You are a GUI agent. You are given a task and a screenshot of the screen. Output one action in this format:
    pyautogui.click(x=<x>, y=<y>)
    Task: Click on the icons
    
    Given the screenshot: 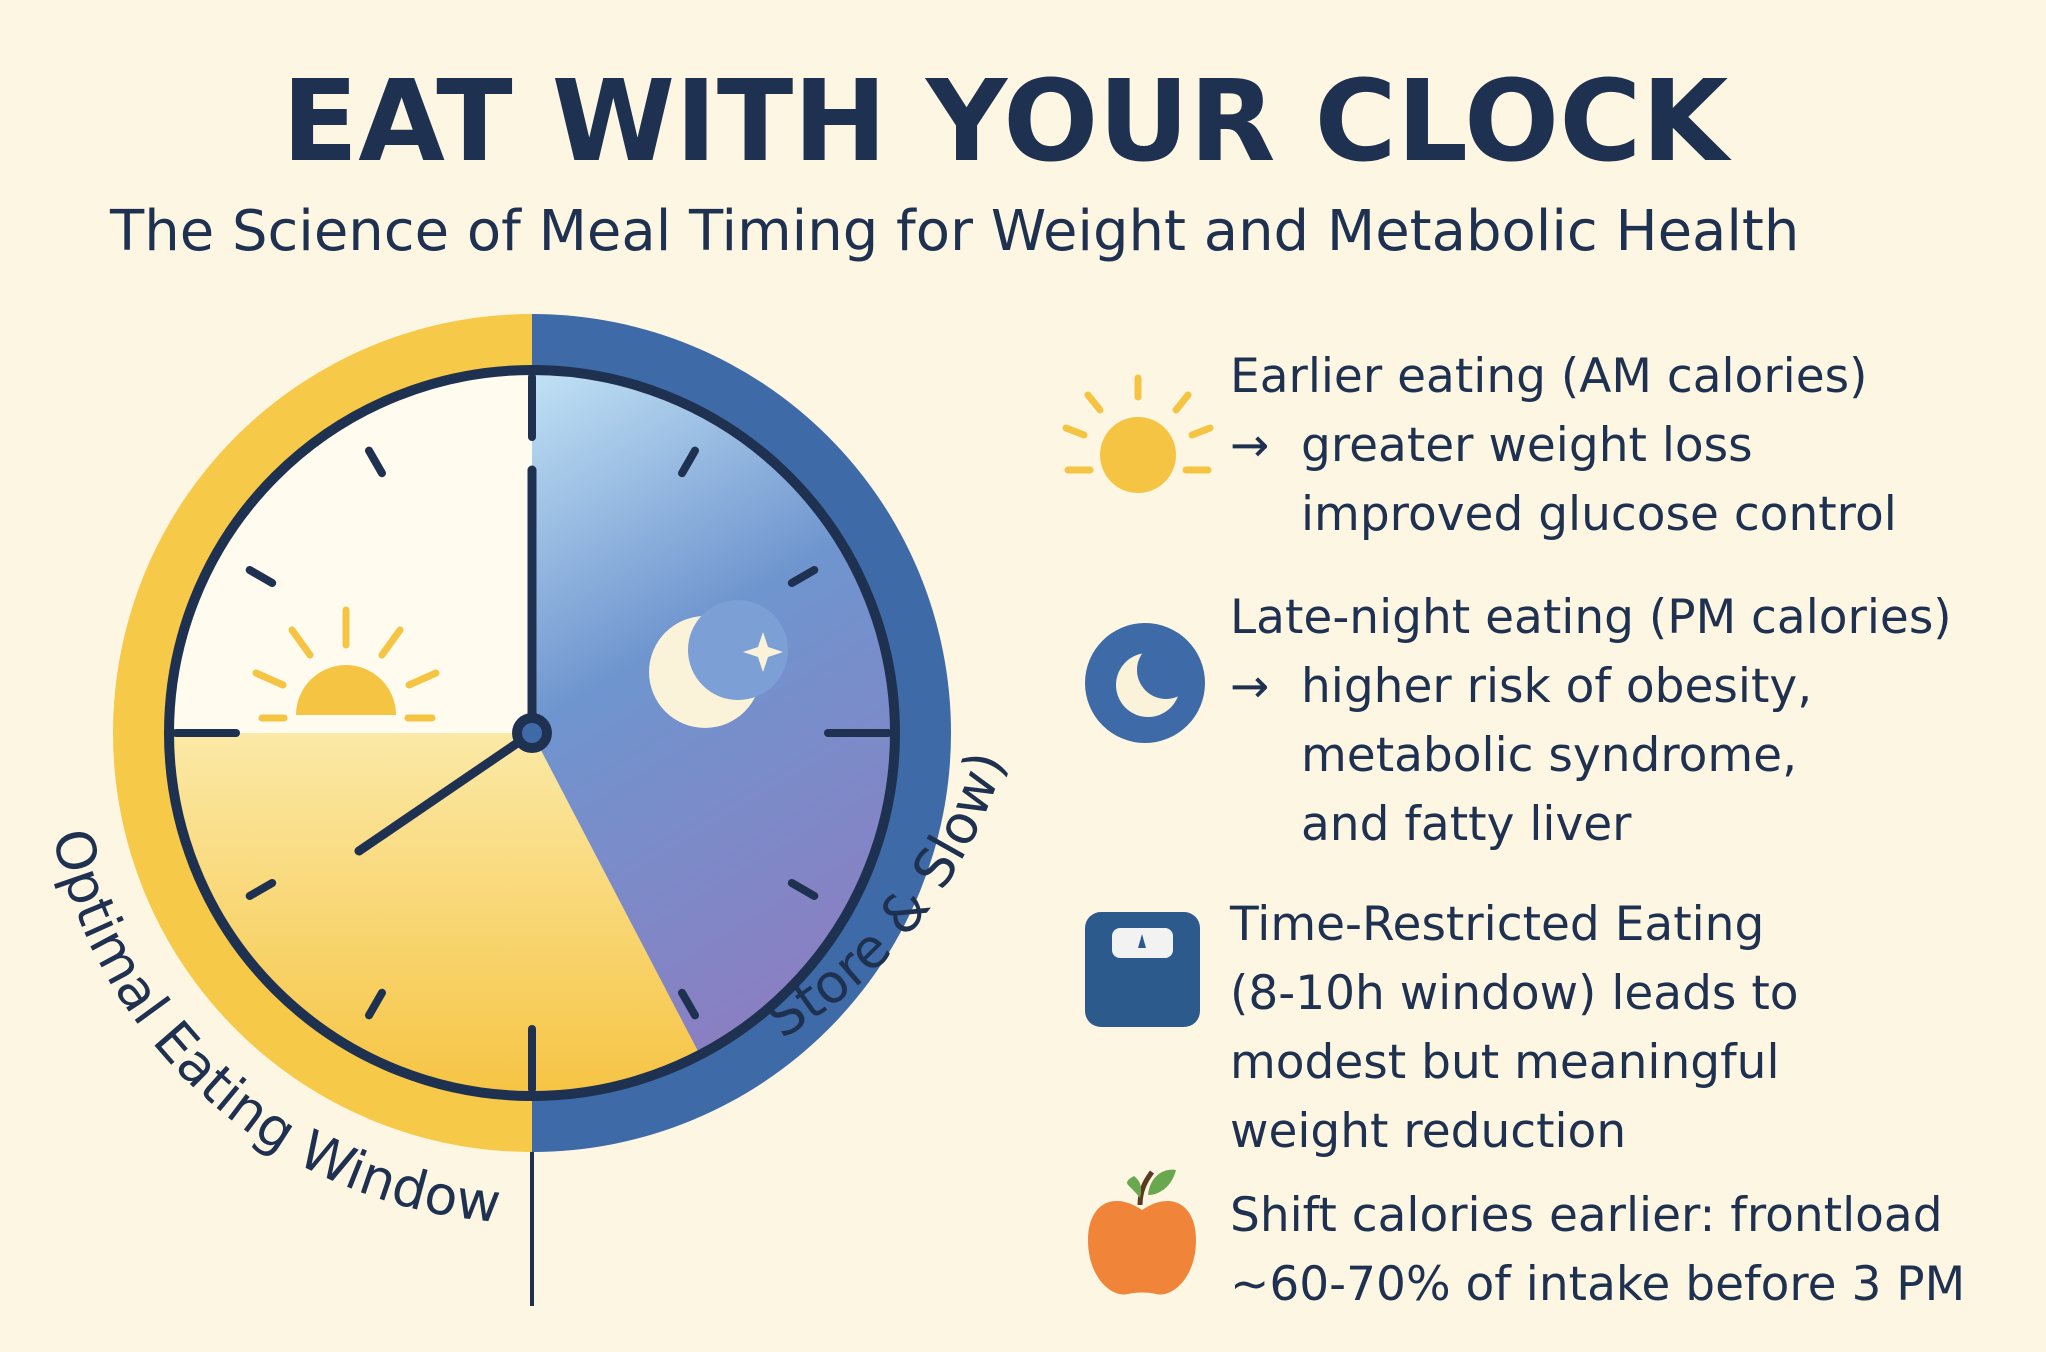 What is the action you would take?
    pyautogui.click(x=1138, y=834)
    